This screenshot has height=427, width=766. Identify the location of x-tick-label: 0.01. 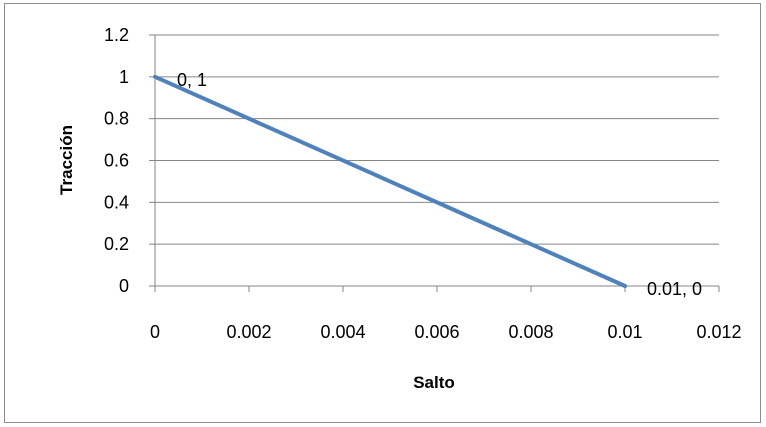
(624, 332).